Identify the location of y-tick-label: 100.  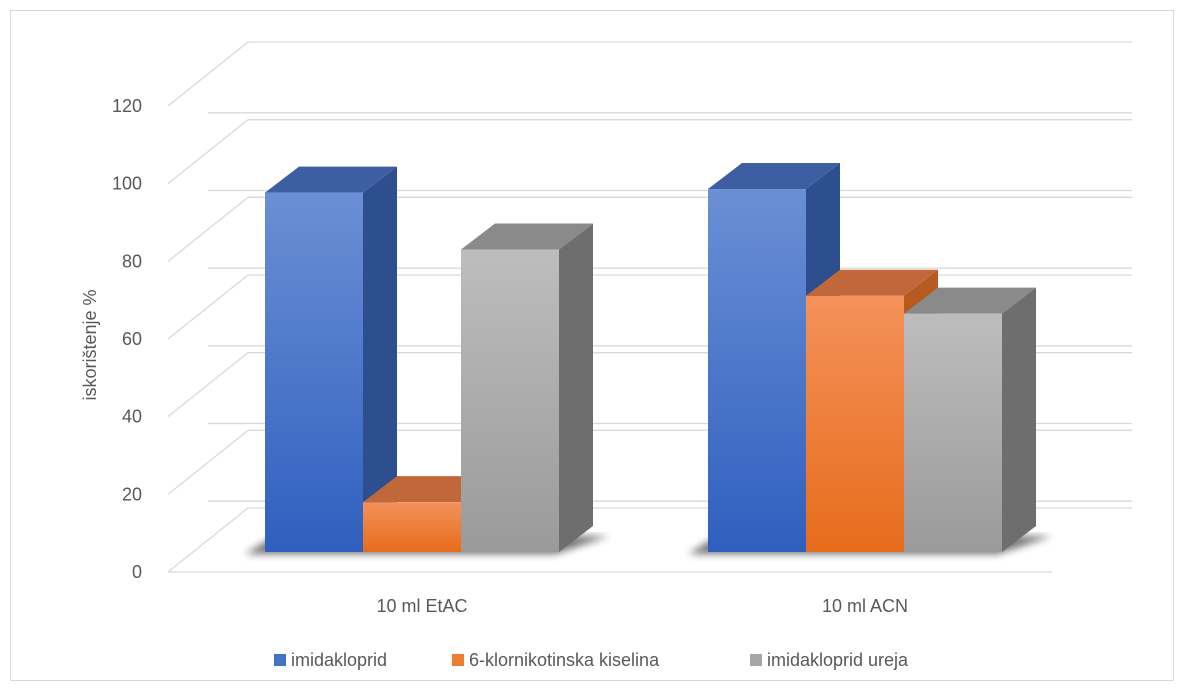
(127, 184).